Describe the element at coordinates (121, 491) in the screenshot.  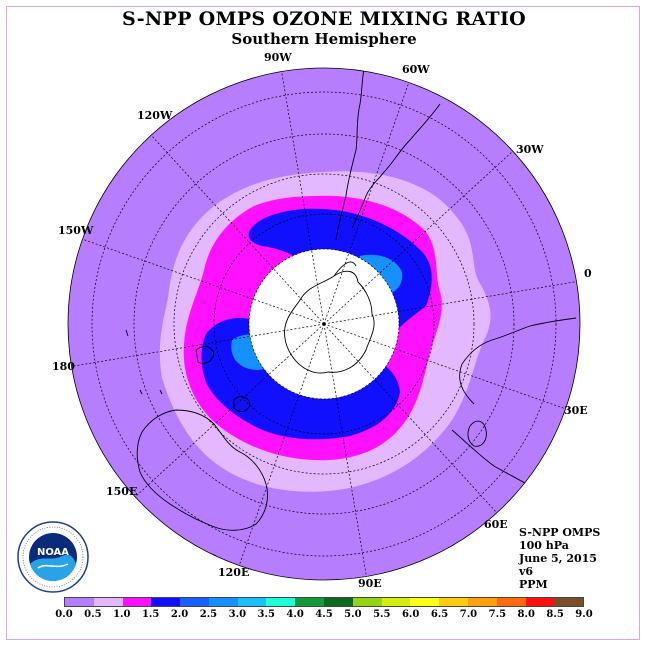
I see `lon-label-150e: 150E` at that location.